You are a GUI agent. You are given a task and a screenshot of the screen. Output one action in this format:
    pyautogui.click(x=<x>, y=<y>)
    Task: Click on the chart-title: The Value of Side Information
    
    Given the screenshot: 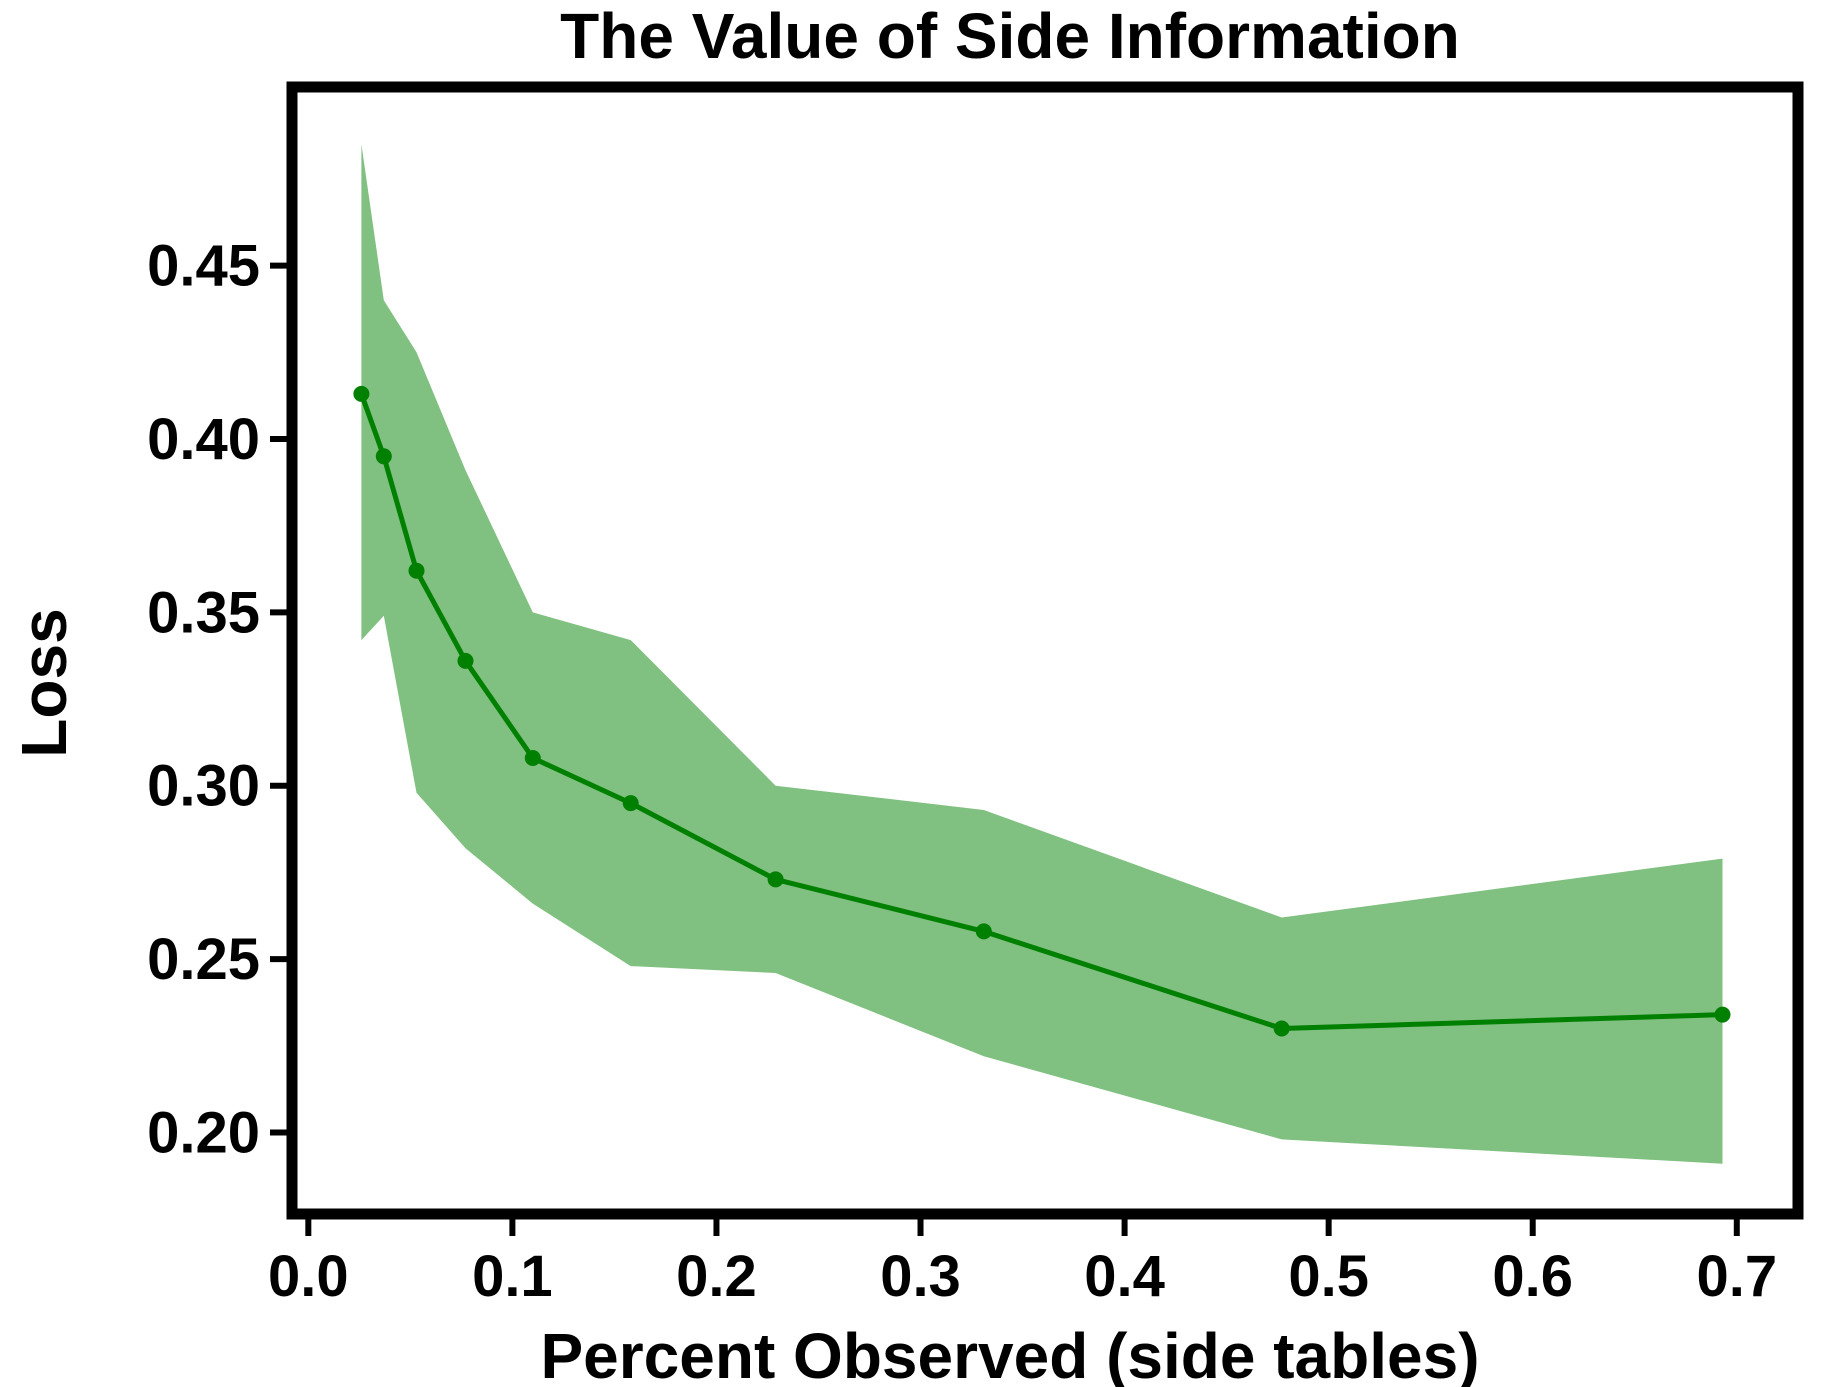 What is the action you would take?
    pyautogui.click(x=1010, y=36)
    